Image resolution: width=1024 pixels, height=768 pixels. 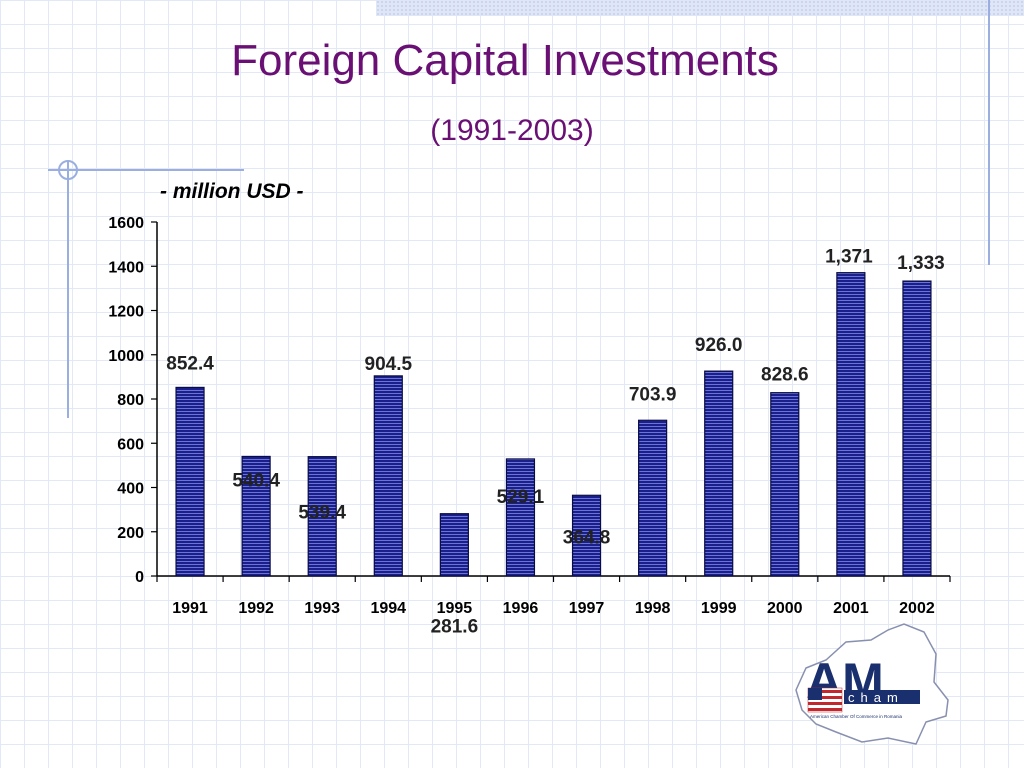 What do you see at coordinates (130, 533) in the screenshot?
I see `y-tick-label: 200` at bounding box center [130, 533].